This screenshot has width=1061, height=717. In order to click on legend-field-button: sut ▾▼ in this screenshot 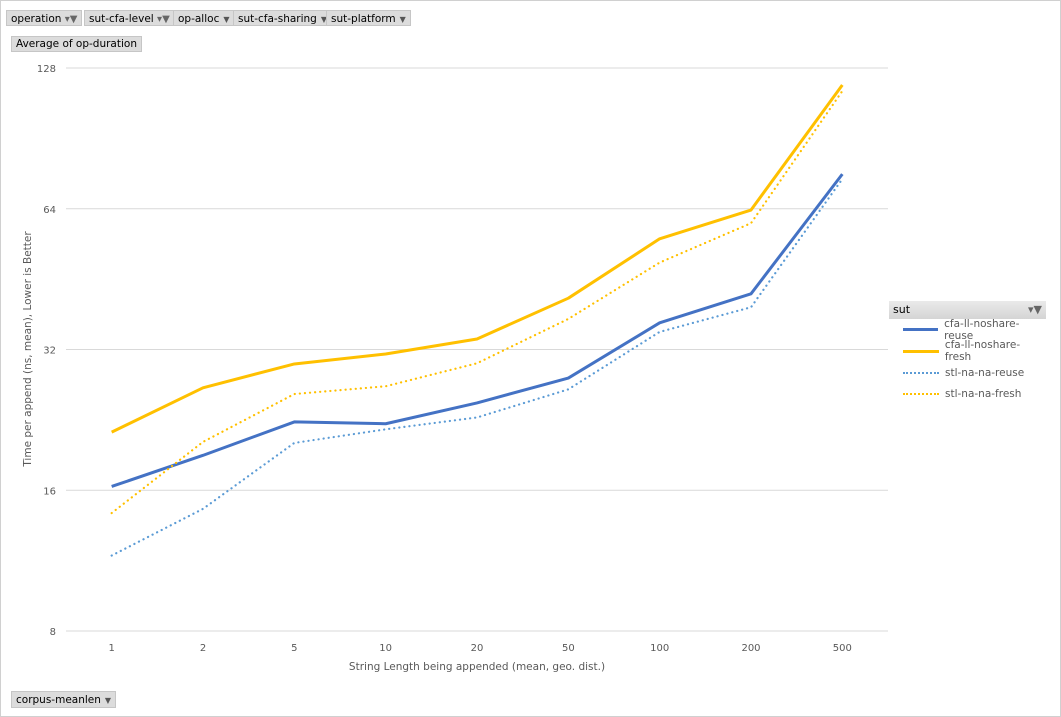, I will do `click(967, 310)`.